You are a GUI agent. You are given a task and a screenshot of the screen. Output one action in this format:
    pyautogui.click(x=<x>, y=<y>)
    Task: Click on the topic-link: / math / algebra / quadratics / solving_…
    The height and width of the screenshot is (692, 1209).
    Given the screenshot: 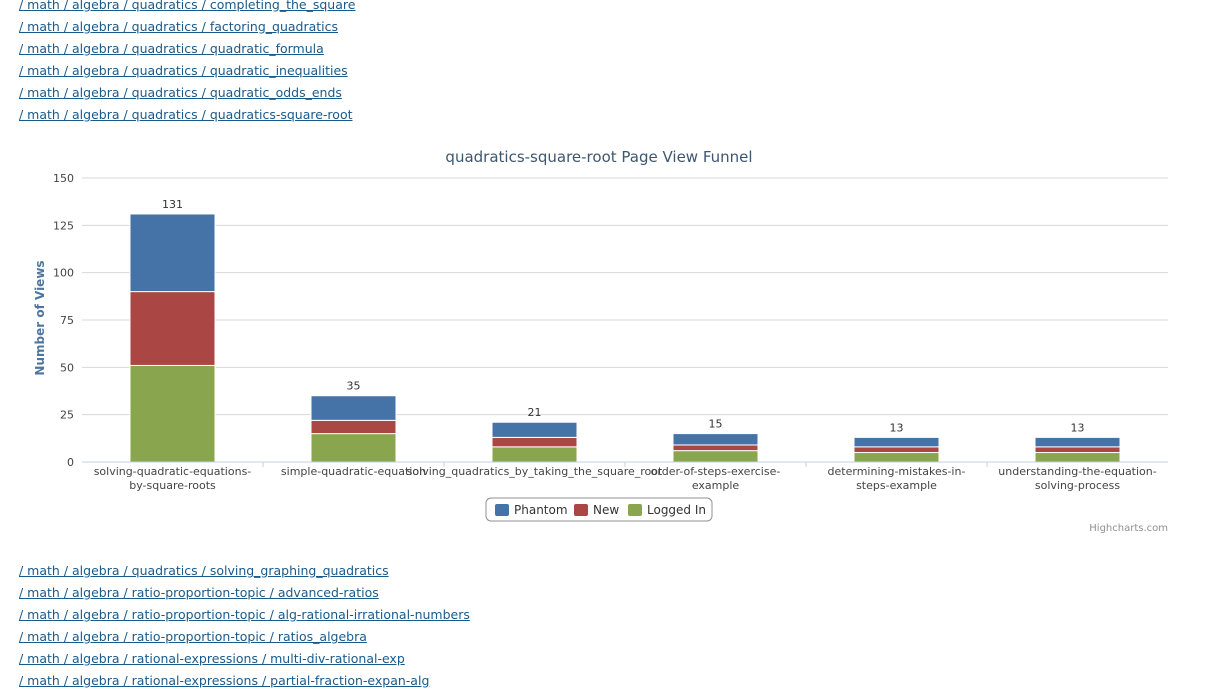 What is the action you would take?
    pyautogui.click(x=204, y=570)
    